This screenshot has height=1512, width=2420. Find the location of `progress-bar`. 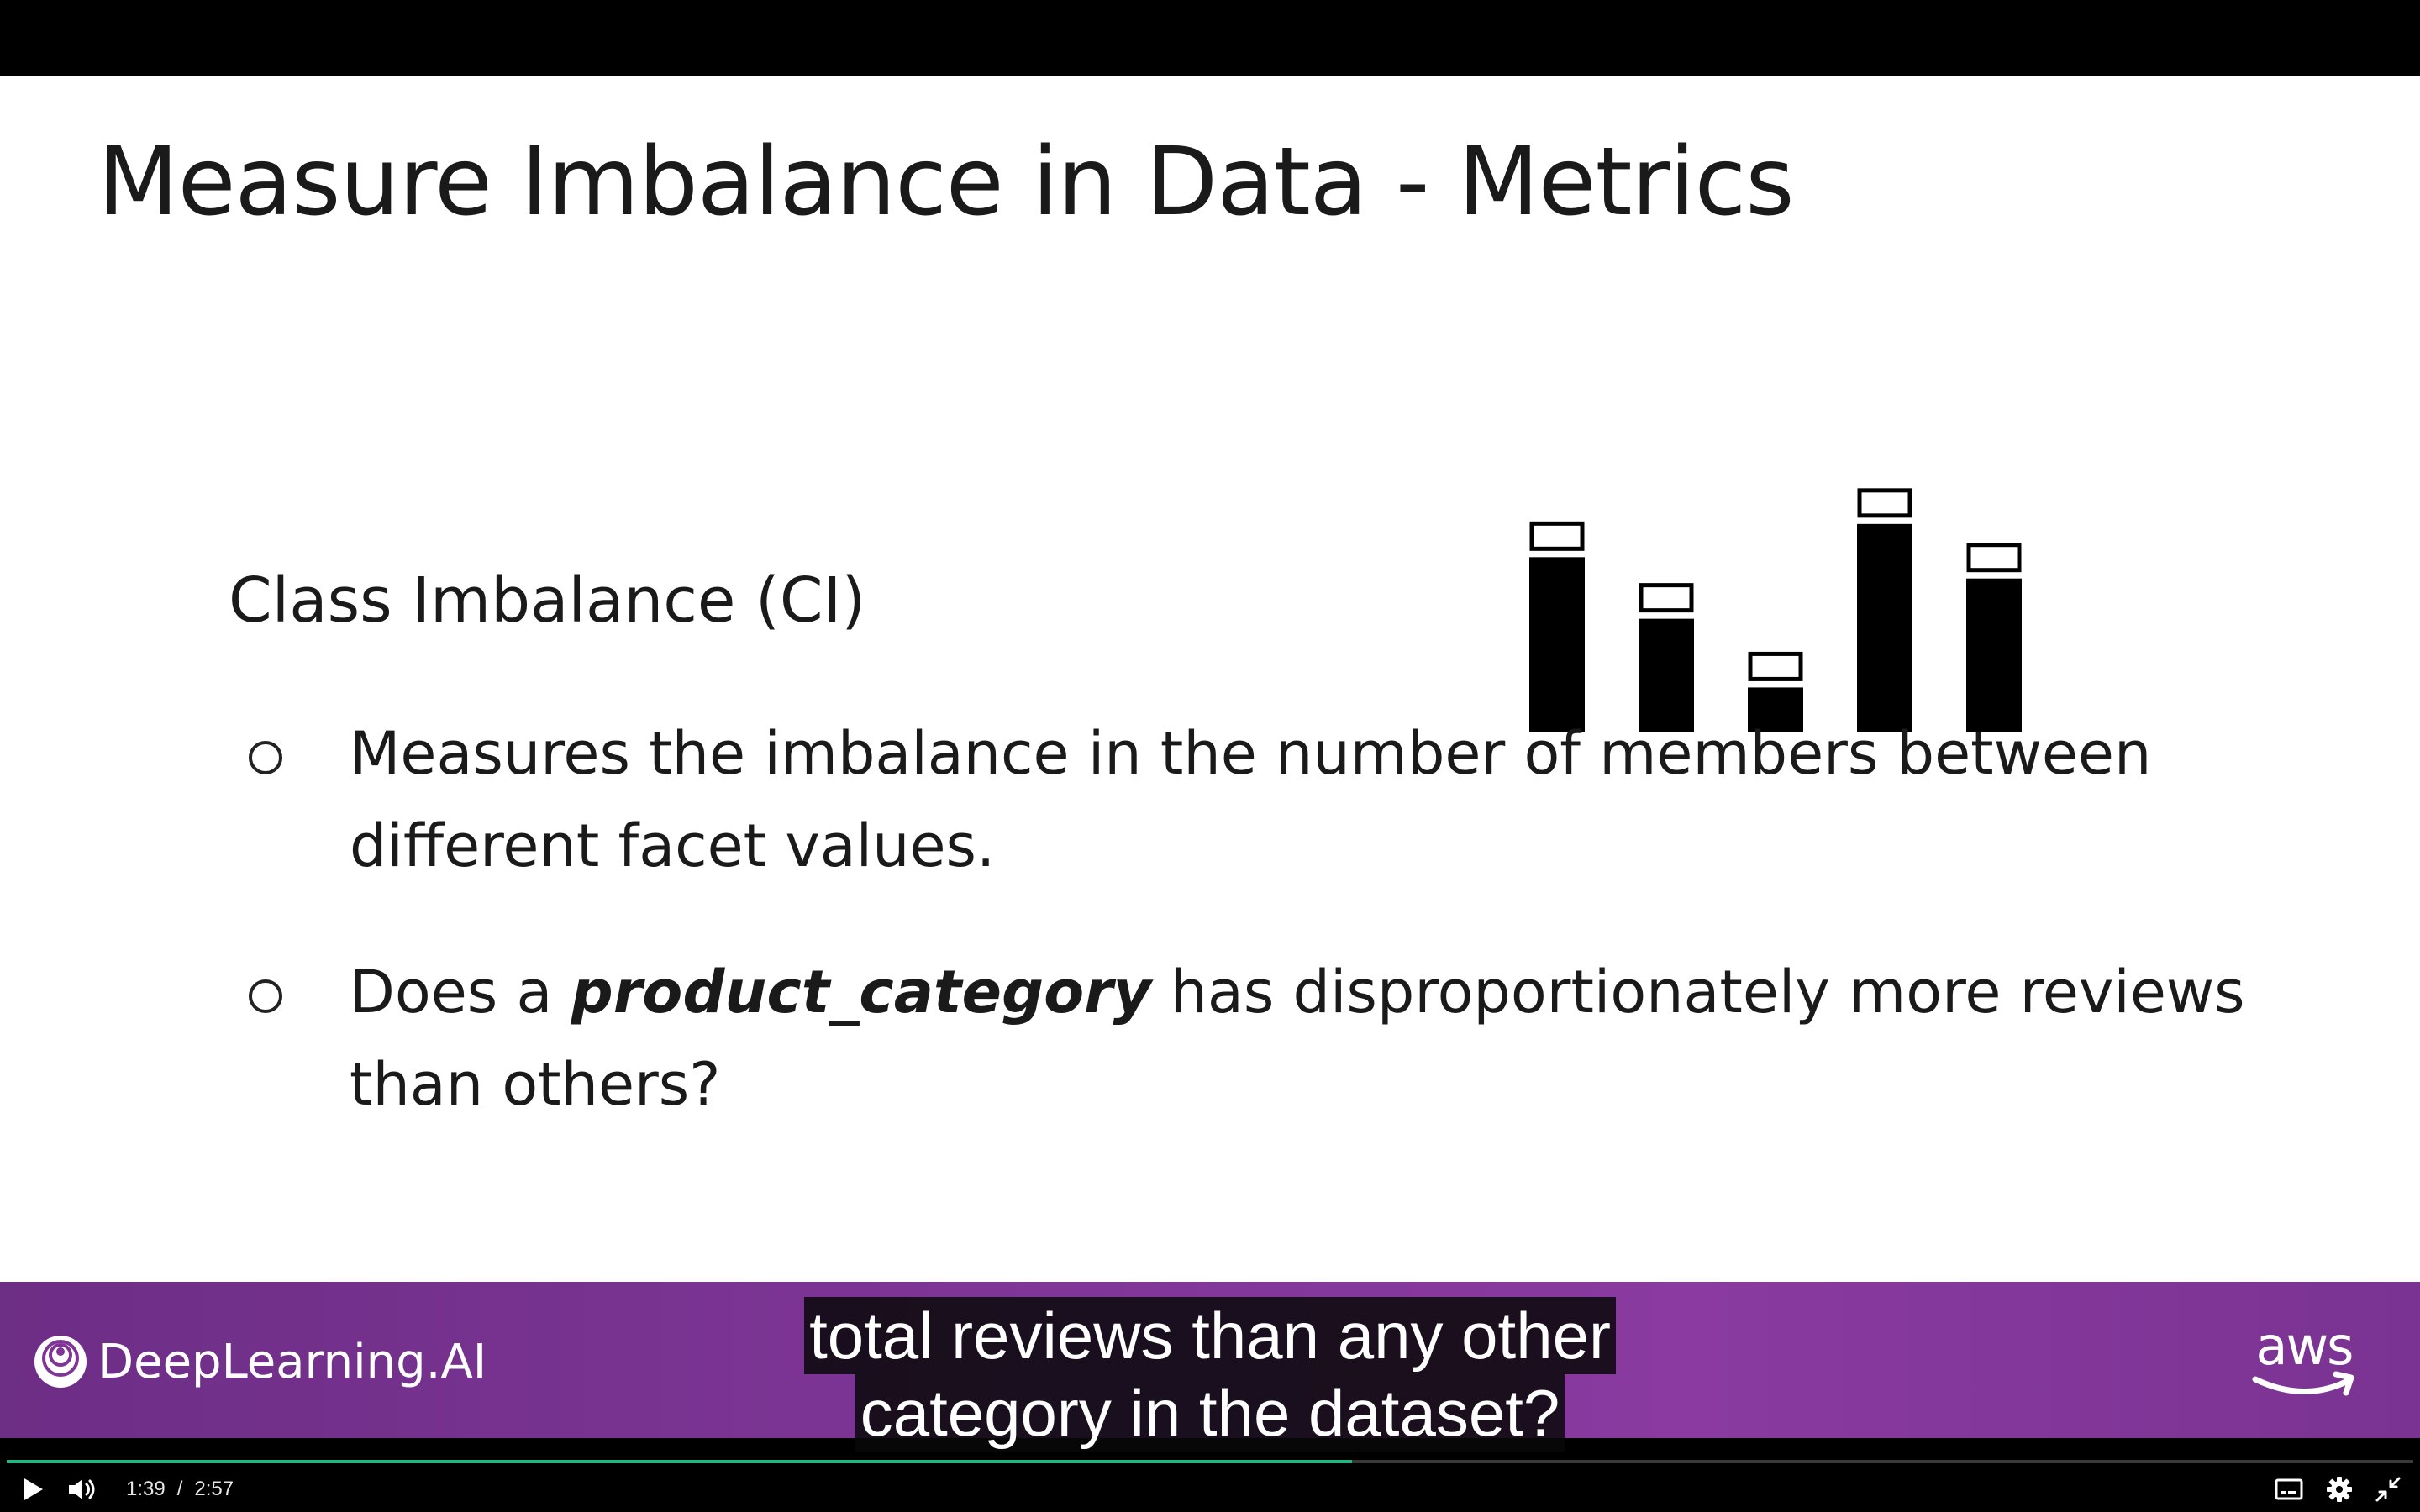

progress-bar is located at coordinates (1210, 1461).